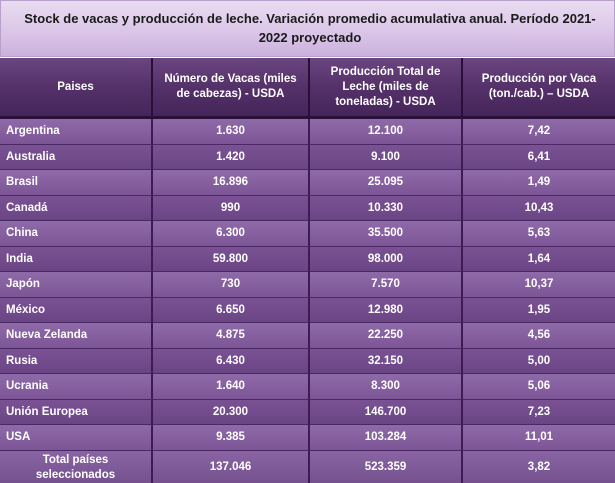 The image size is (615, 483). Describe the element at coordinates (386, 157) in the screenshot. I see `cell-produccion: 9.100` at that location.